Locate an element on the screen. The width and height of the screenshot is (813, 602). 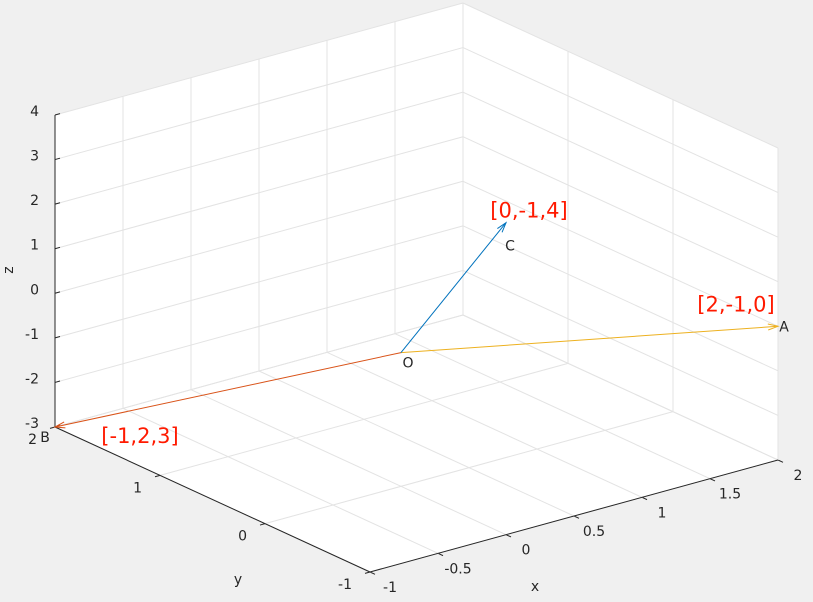
z-tick-label: 1 is located at coordinates (34, 246).